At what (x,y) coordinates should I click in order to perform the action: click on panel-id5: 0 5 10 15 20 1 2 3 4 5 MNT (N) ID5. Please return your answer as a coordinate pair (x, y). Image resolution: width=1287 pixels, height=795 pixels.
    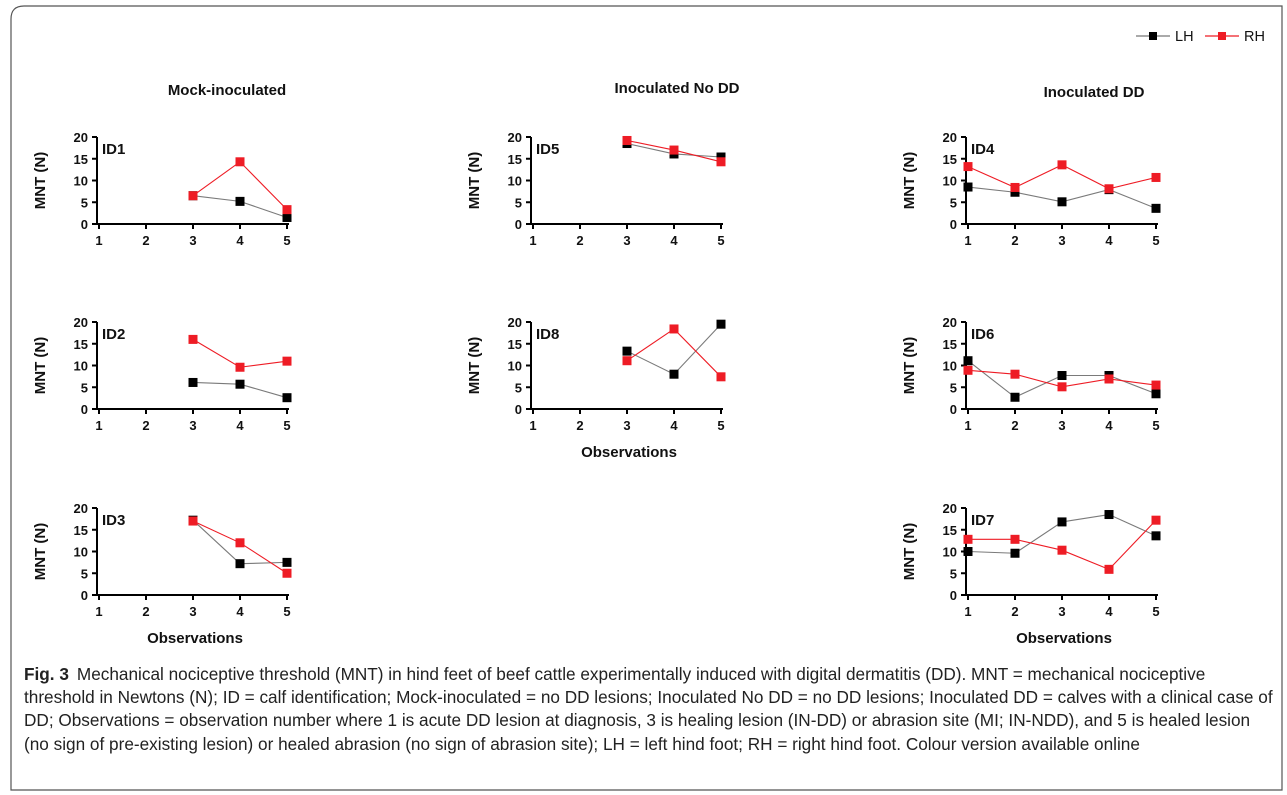
    Looking at the image, I should click on (596, 189).